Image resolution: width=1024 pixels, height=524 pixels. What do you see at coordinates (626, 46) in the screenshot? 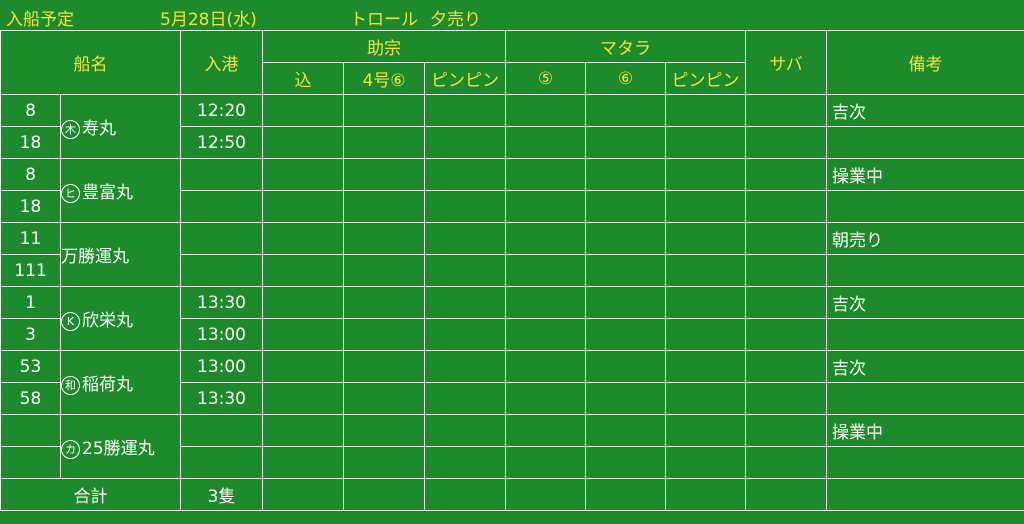
I see `col-group: マタラ` at bounding box center [626, 46].